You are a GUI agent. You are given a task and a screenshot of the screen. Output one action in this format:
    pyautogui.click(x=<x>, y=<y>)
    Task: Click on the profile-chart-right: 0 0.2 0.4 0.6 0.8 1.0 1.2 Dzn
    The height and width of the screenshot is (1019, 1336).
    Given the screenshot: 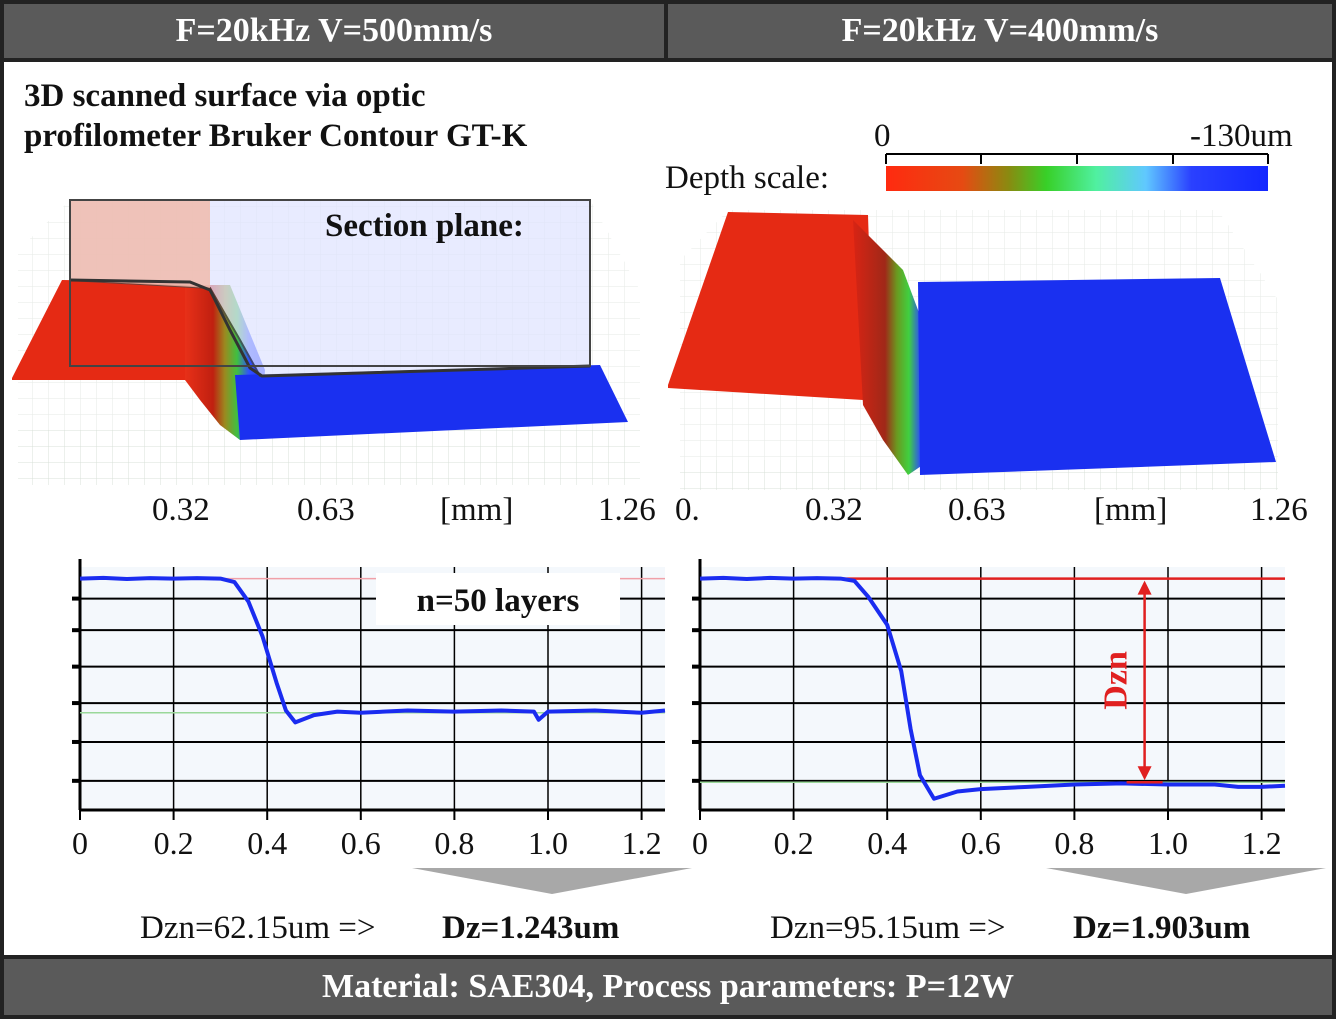 What is the action you would take?
    pyautogui.click(x=989, y=710)
    